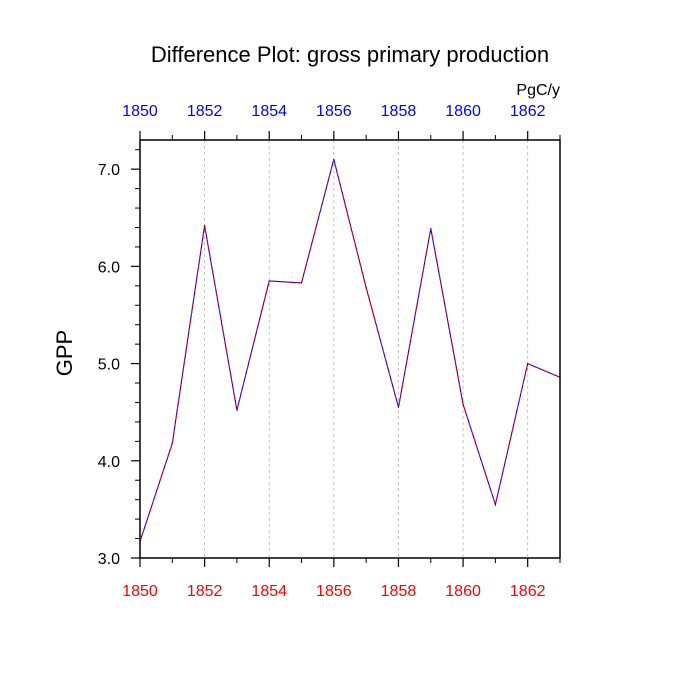 This screenshot has width=700, height=700. I want to click on x-tick-label-bottom: 1850, so click(140, 591).